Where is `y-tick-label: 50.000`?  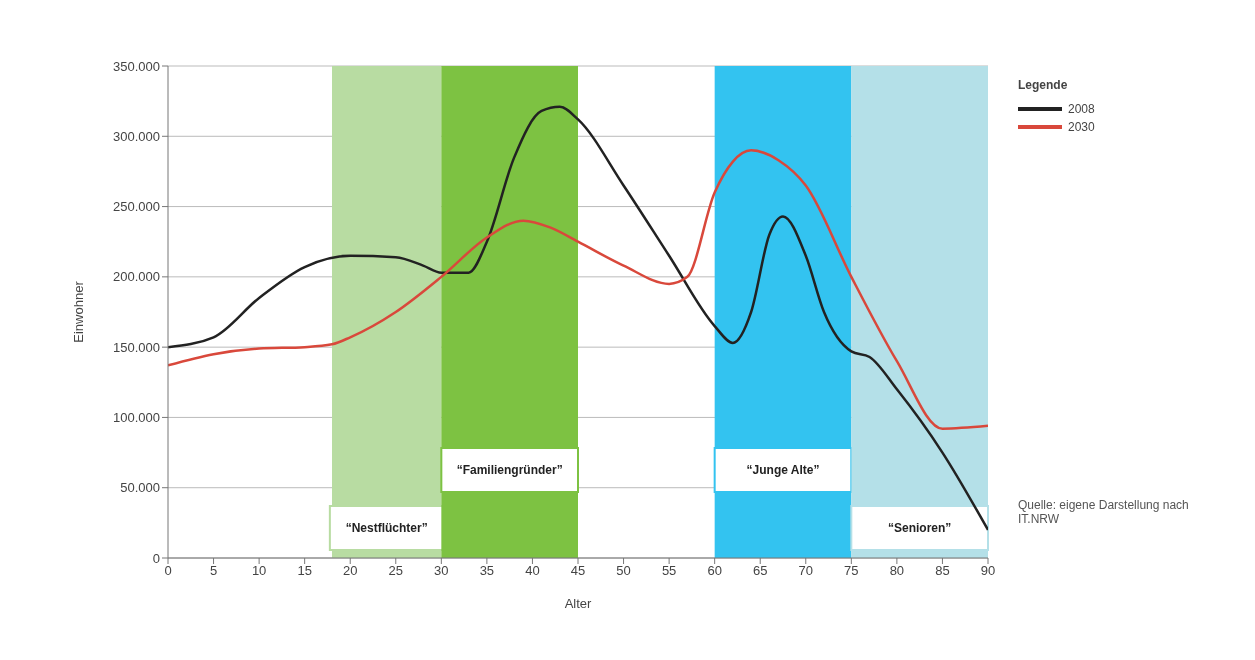 y-tick-label: 50.000 is located at coordinates (140, 488).